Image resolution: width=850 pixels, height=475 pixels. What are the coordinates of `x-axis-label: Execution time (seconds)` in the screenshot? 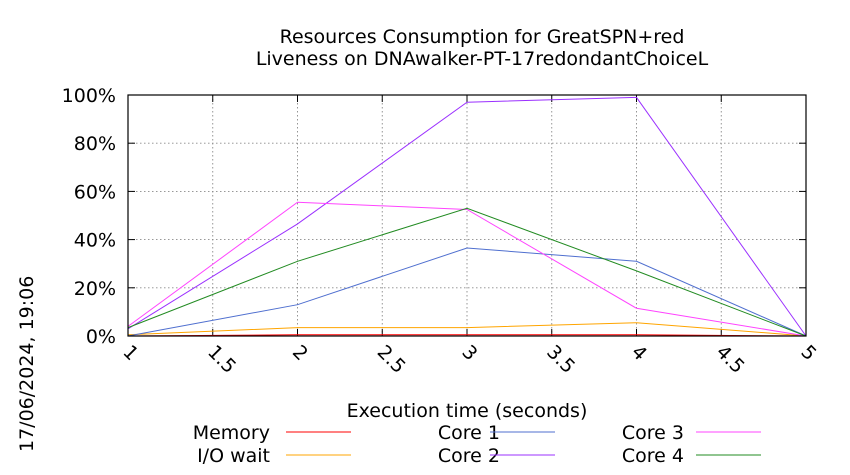 It's located at (467, 411).